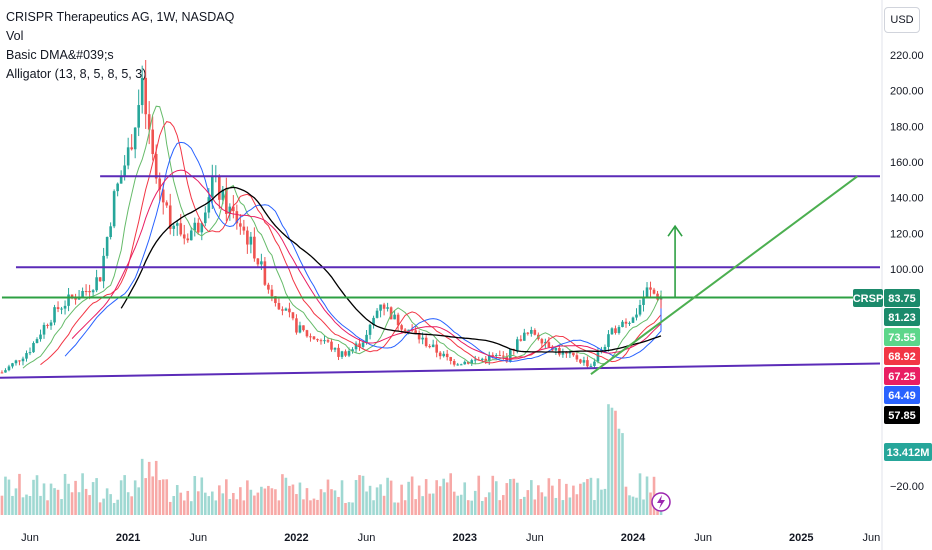 The width and height of the screenshot is (932, 550). I want to click on lightning-icon, so click(661, 502).